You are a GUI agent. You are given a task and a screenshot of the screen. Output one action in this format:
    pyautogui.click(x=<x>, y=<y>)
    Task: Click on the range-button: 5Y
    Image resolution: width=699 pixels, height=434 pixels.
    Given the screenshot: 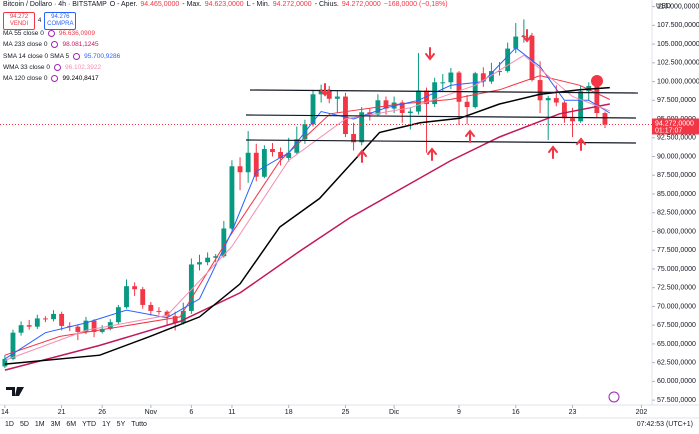 What is the action you would take?
    pyautogui.click(x=121, y=424)
    